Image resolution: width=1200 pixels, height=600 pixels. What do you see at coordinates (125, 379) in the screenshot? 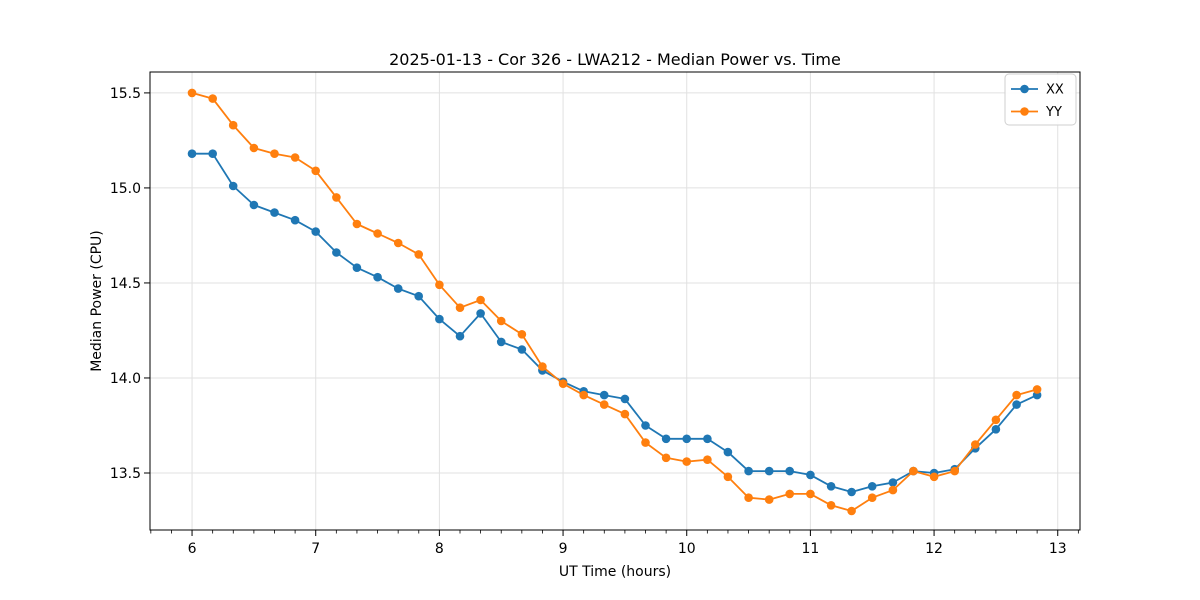
I see `y-tick-label: 14.0` at bounding box center [125, 379].